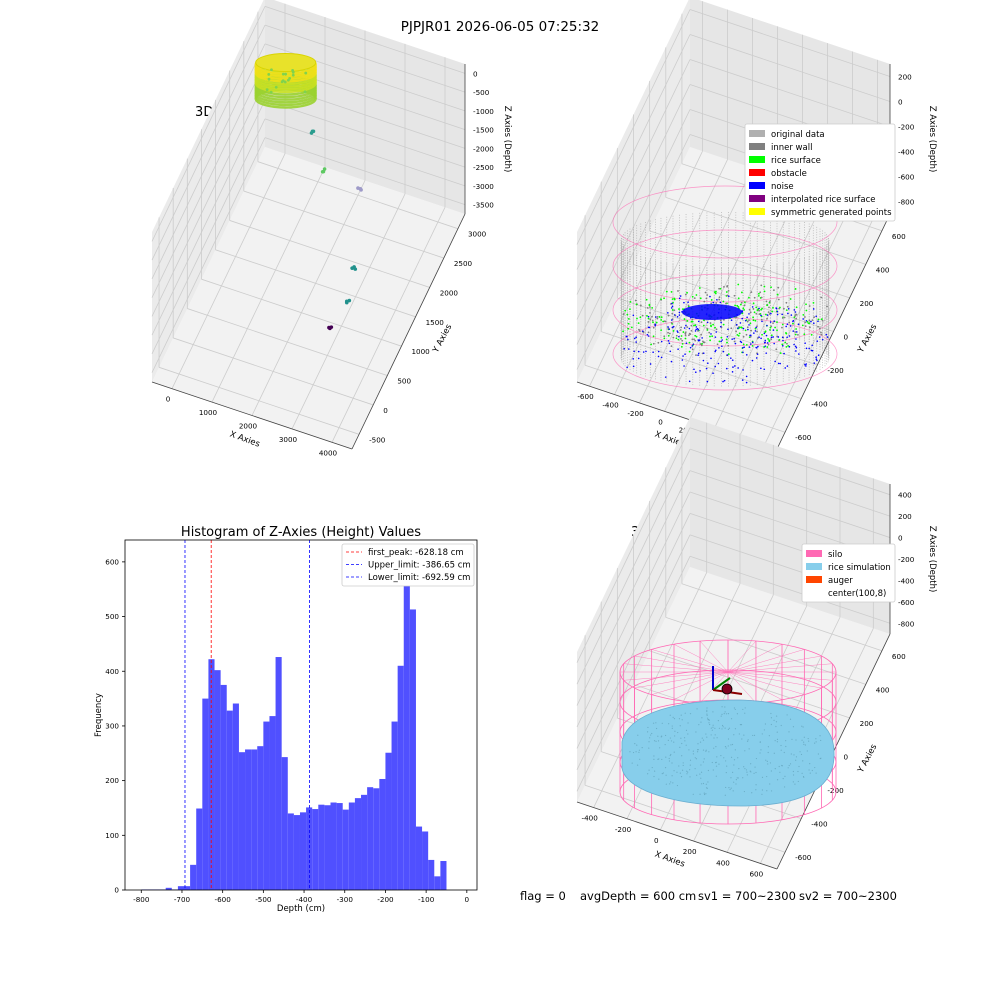  I want to click on ax2-grid-z, so click(633, 252).